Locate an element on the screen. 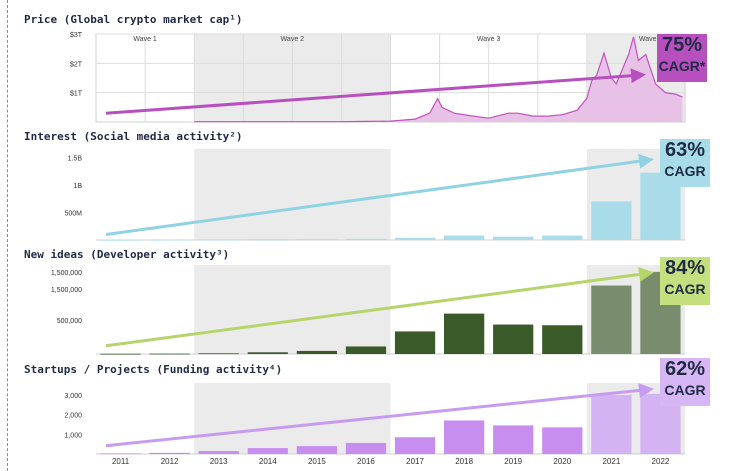  x-tick-label: 2014 is located at coordinates (268, 461).